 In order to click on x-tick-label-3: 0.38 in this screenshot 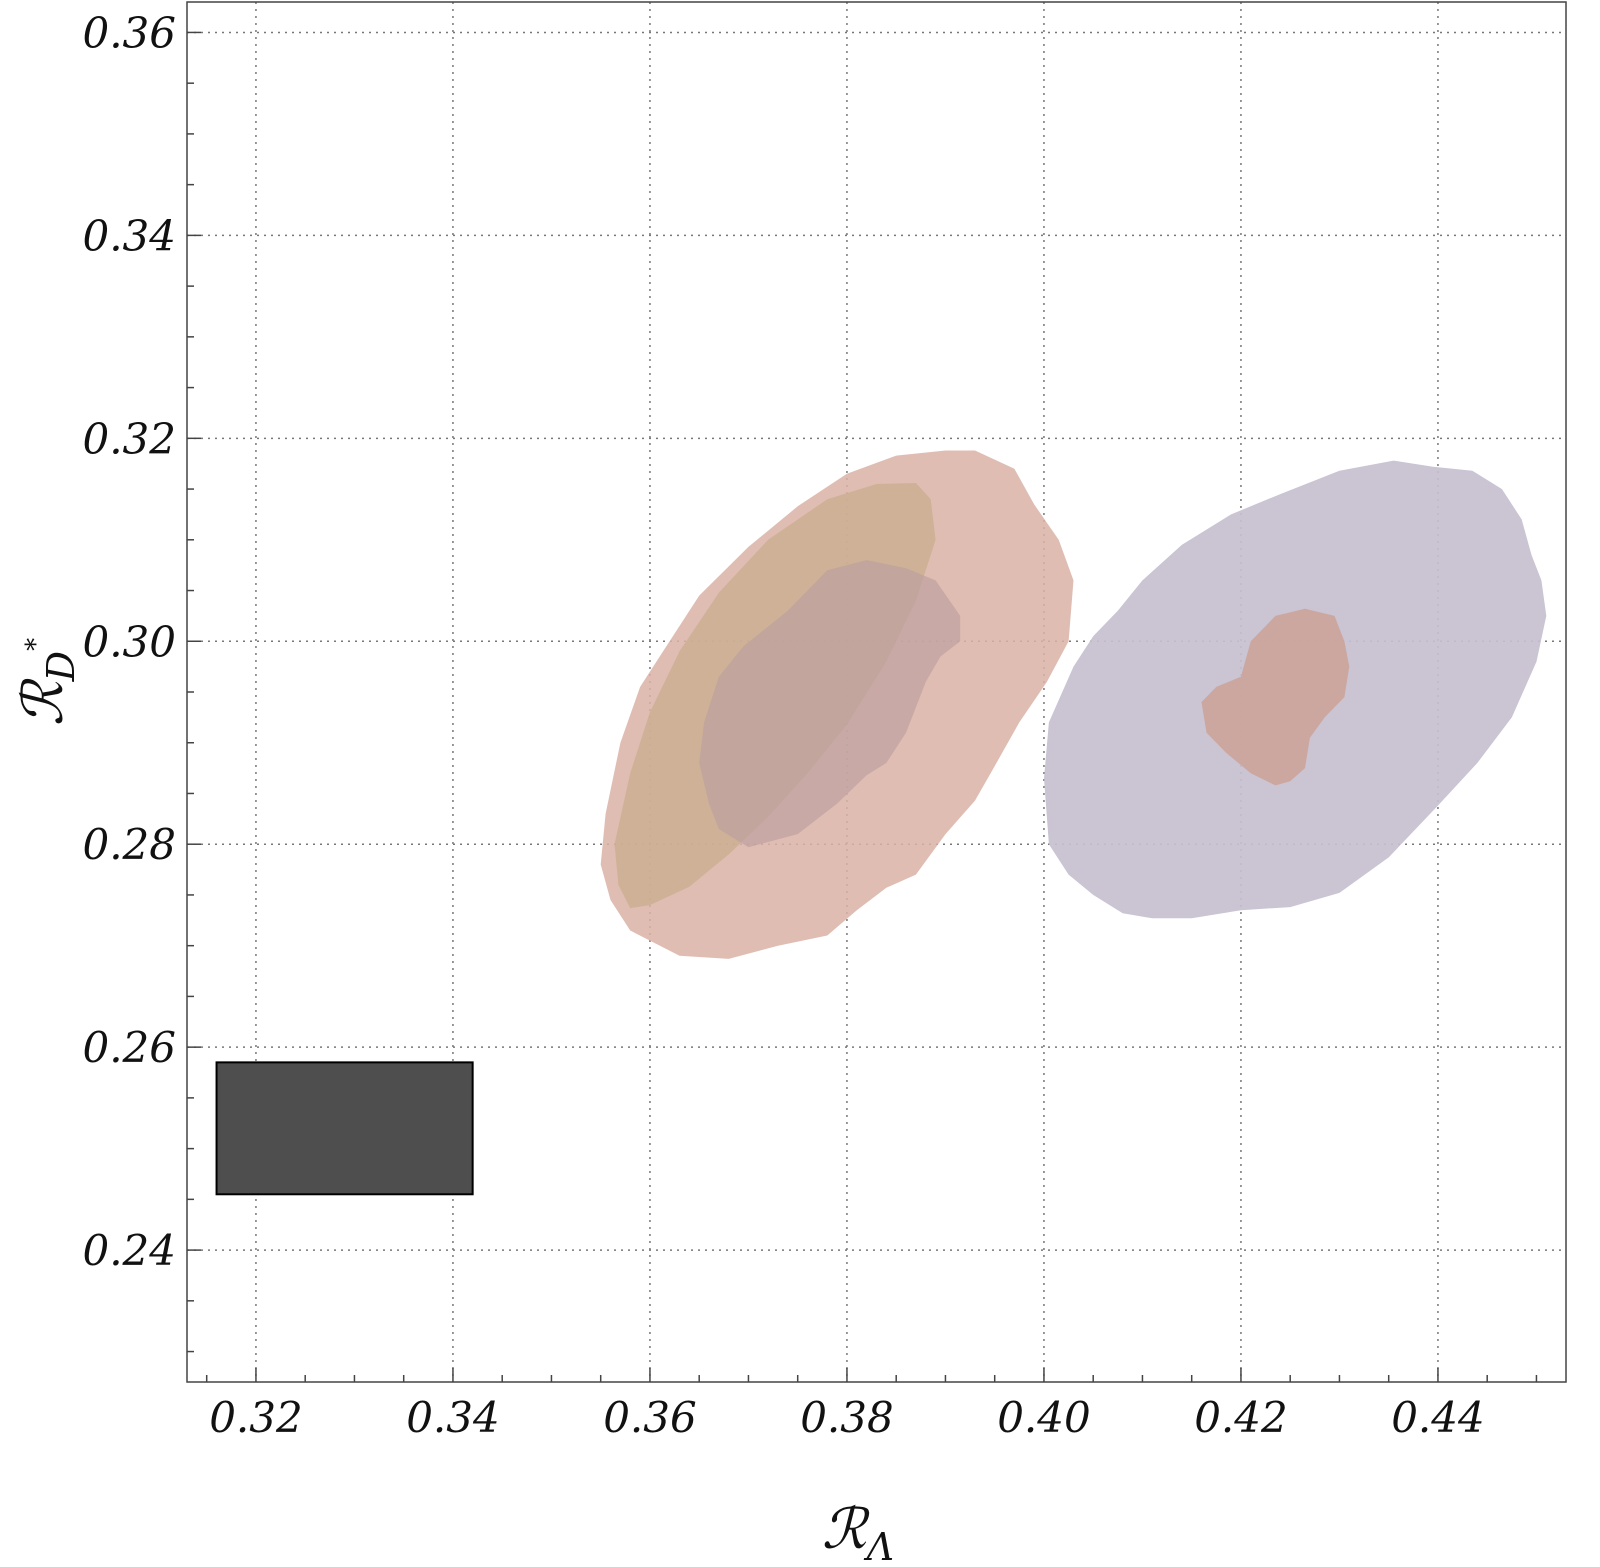, I will do `click(847, 1417)`.